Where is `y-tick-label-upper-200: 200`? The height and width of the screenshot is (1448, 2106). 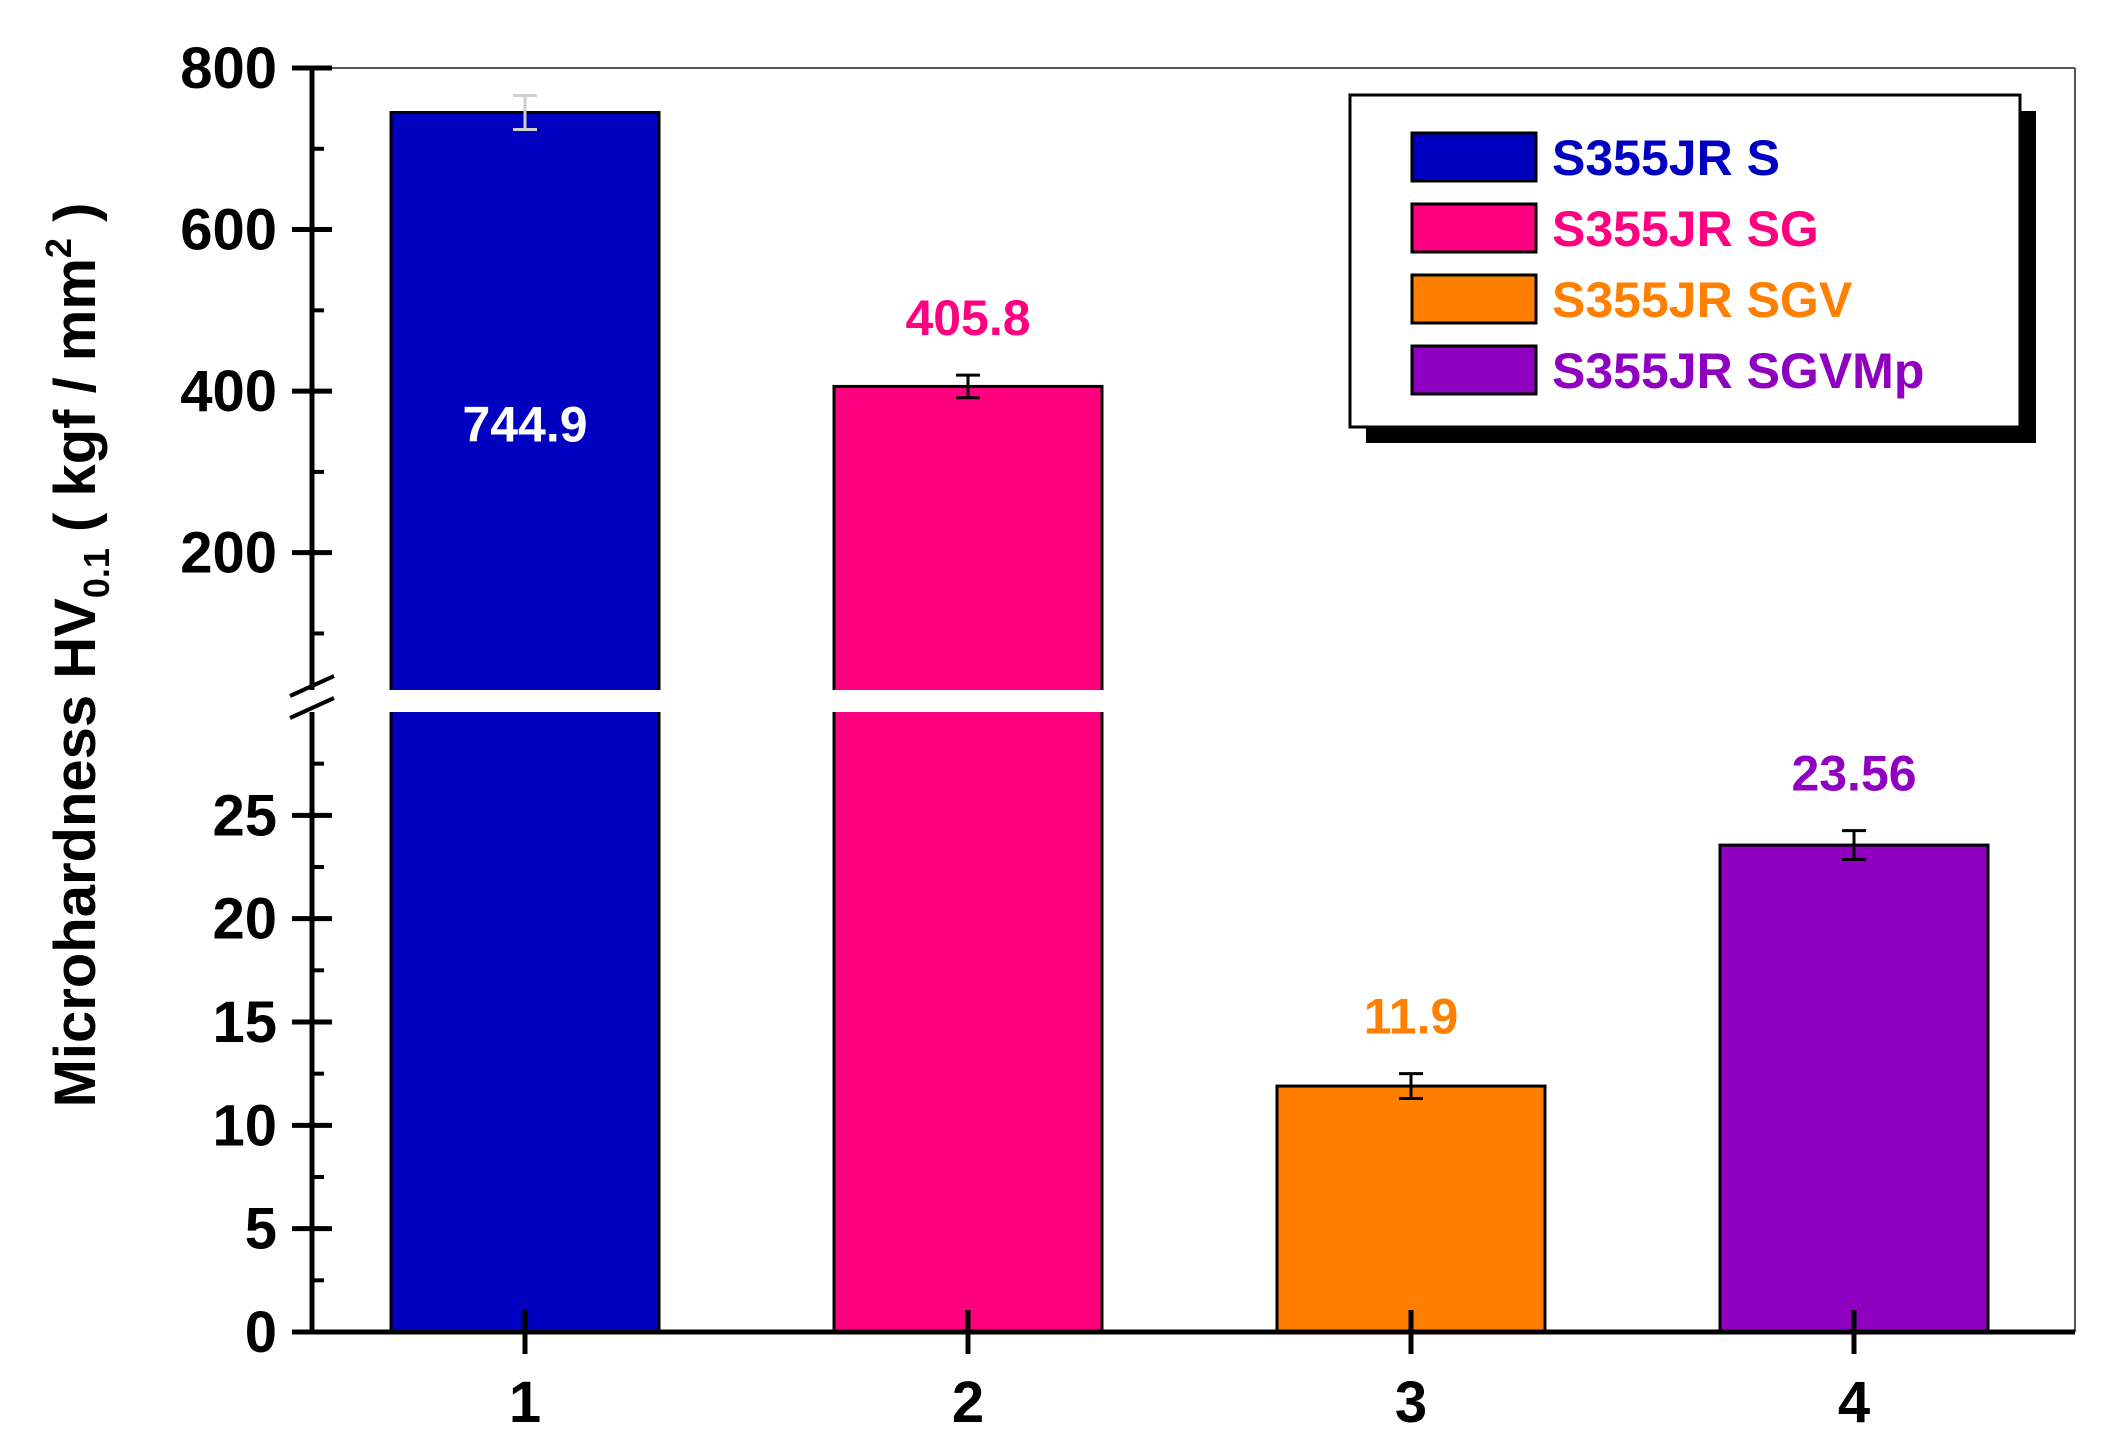
y-tick-label-upper-200: 200 is located at coordinates (228, 553).